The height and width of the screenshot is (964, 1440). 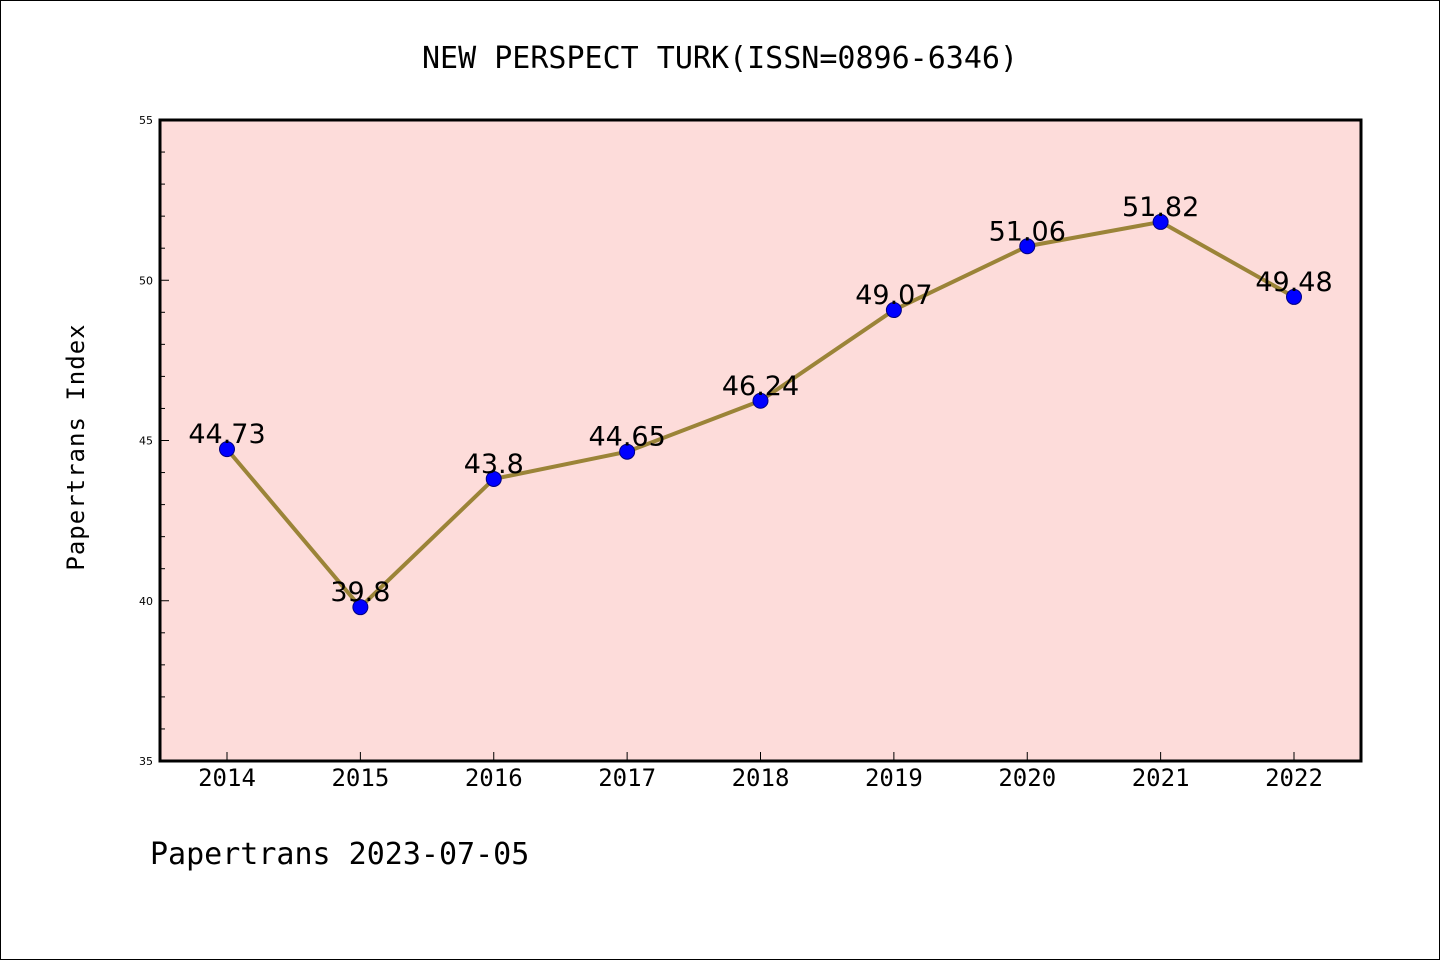 I want to click on x-tick-label: 2019, so click(x=894, y=778).